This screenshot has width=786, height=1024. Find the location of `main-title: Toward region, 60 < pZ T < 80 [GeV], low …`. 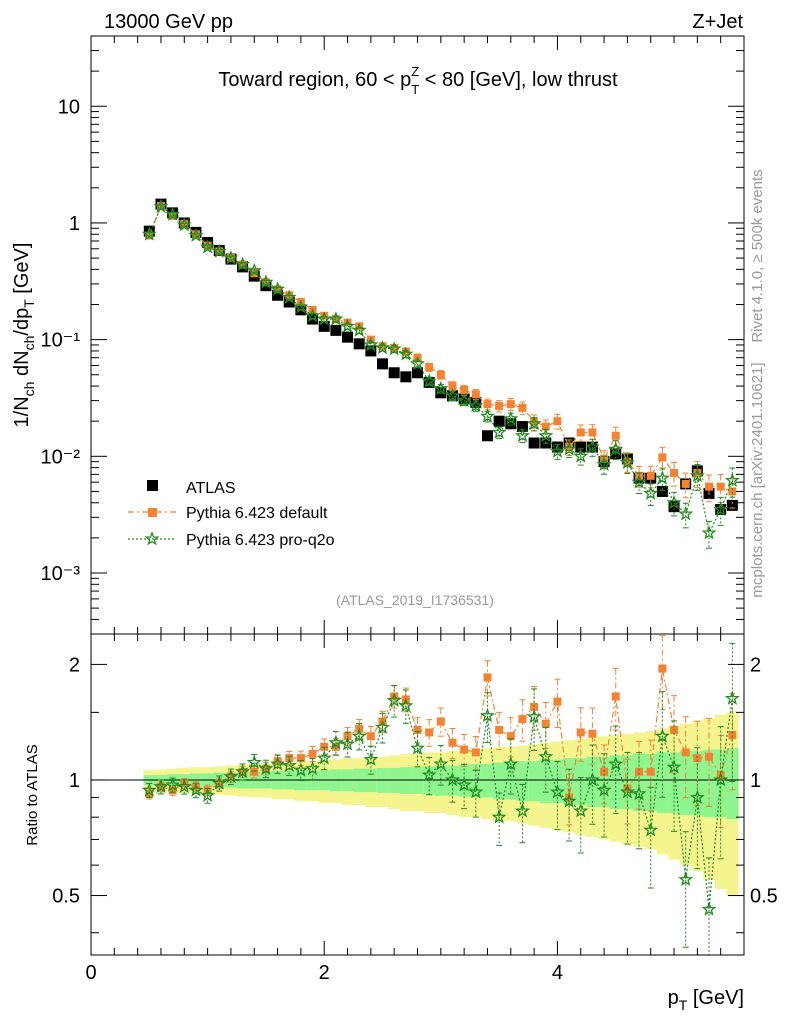

main-title: Toward region, 60 < pZ T < 80 [GeV], low … is located at coordinates (418, 80).